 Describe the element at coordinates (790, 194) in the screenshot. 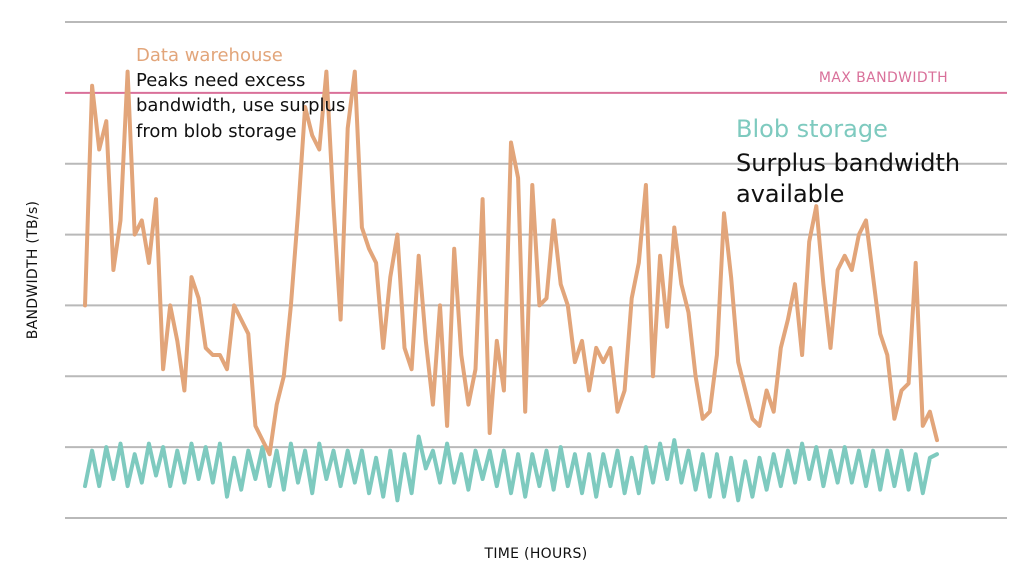

I see `blob-annotation-line-2: available` at that location.